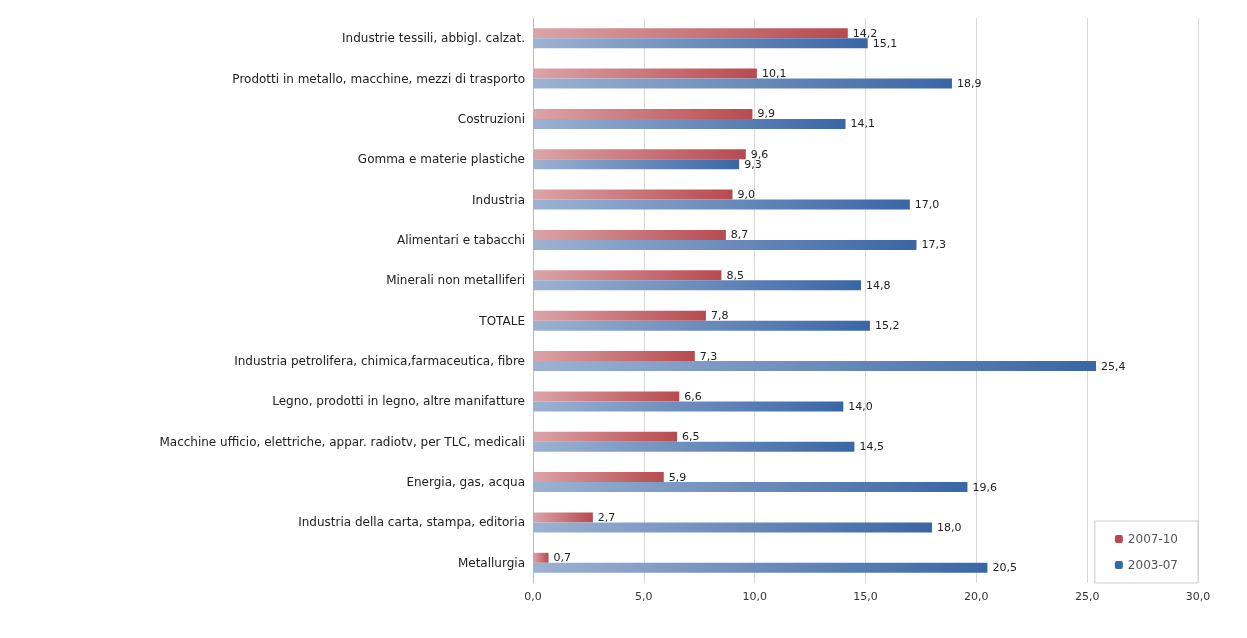 This screenshot has height=638, width=1247. What do you see at coordinates (441, 159) in the screenshot?
I see `y-tick-label: Gomma e materie plastiche` at bounding box center [441, 159].